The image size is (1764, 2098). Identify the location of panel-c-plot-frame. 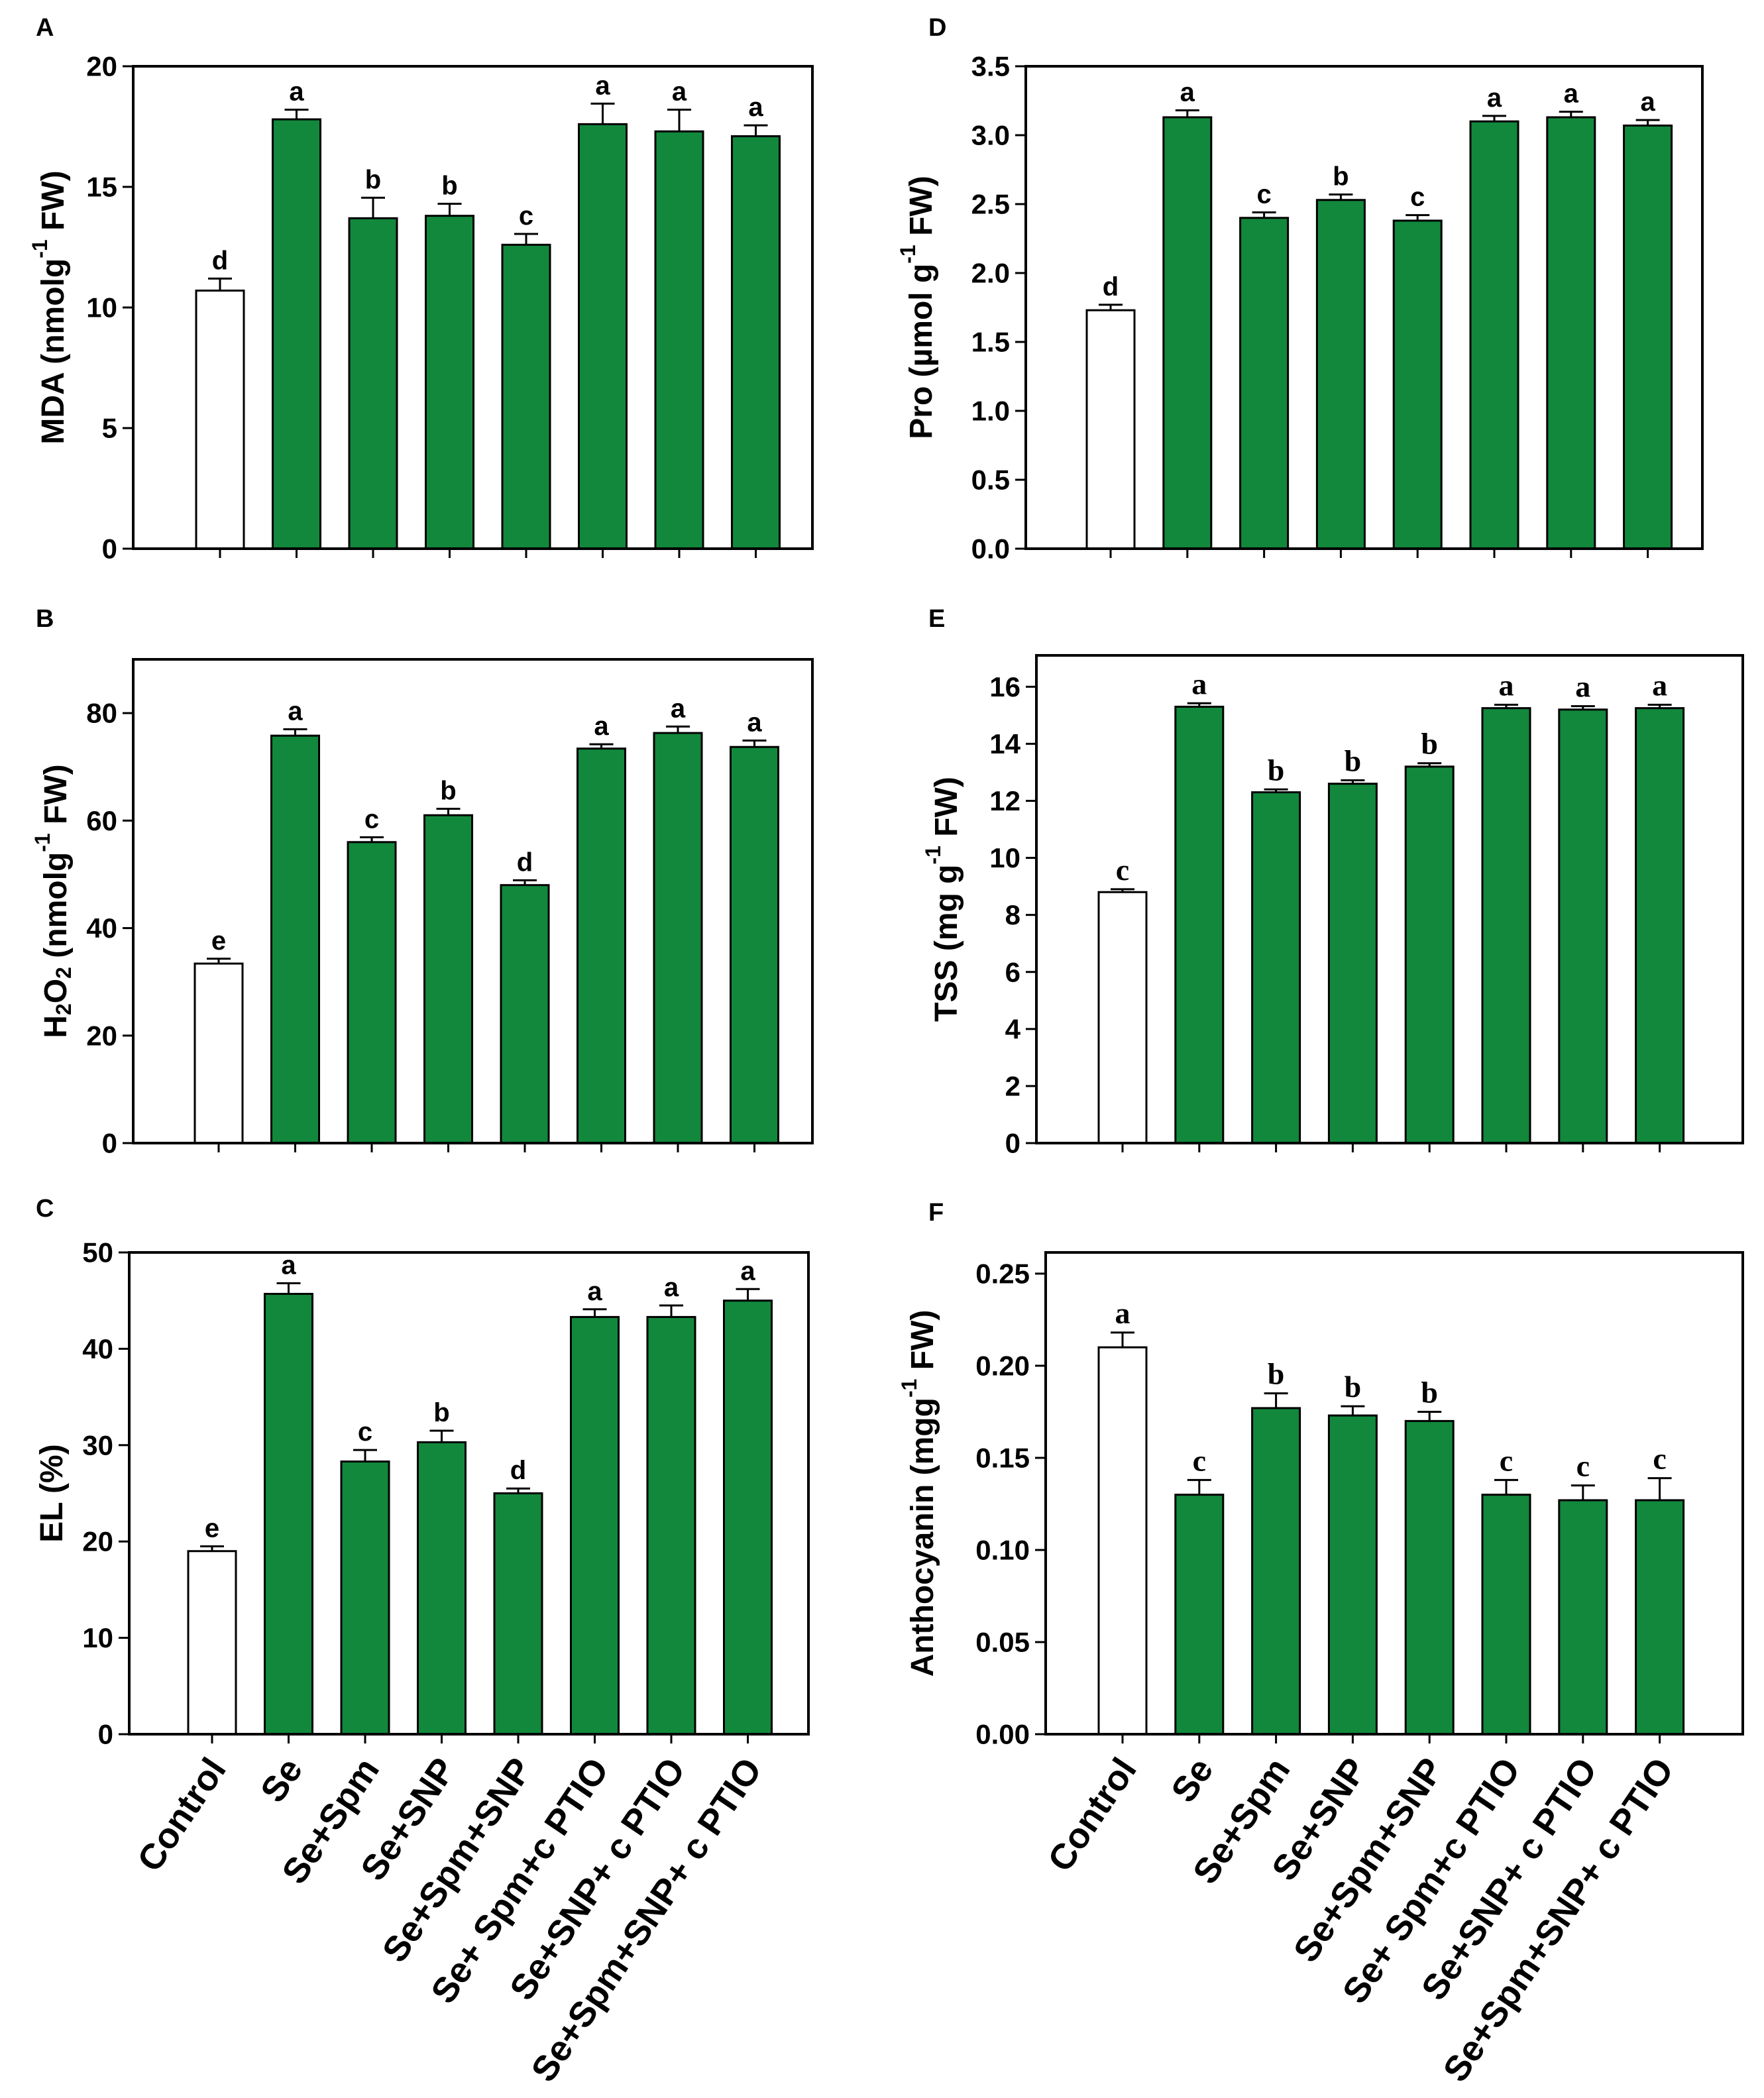
(469, 1493).